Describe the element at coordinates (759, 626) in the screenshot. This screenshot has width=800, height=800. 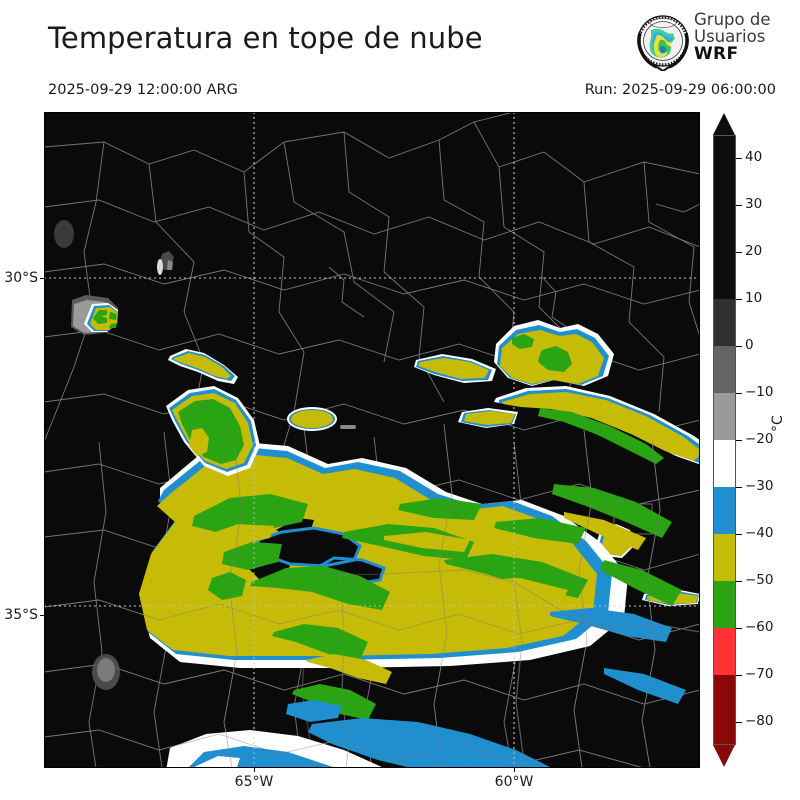
I see `colorbar-tick-label--60: −60` at that location.